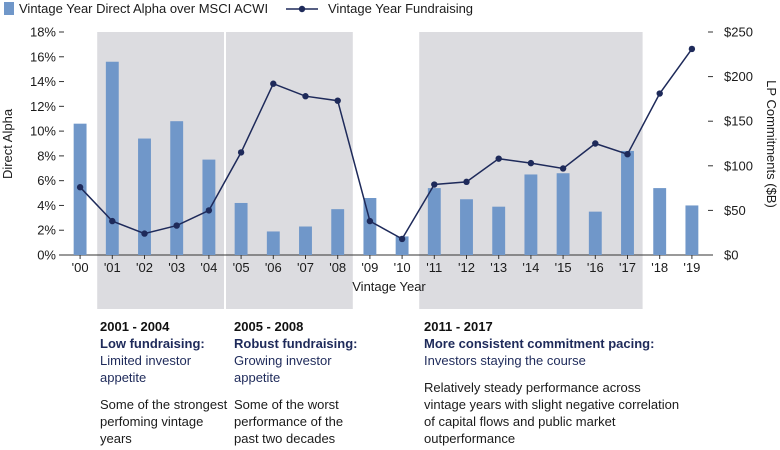  What do you see at coordinates (135, 326) in the screenshot?
I see `annotation-range: 2001 - 2004` at bounding box center [135, 326].